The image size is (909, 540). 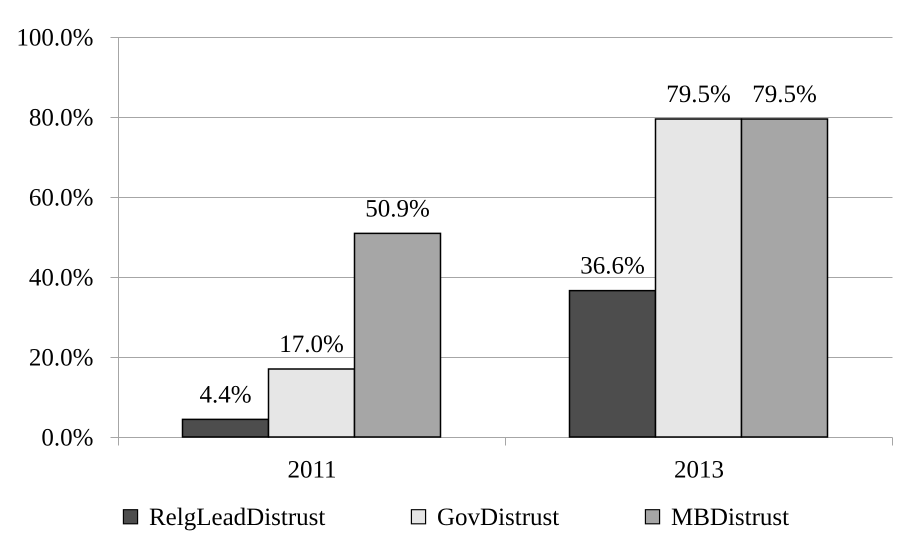 I want to click on y-tick-label: 80.0%, so click(x=61, y=118).